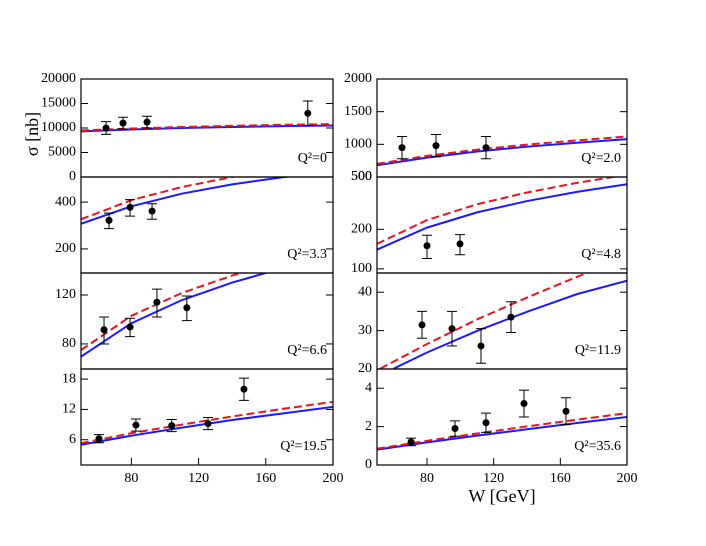  I want to click on y-tick-label: 100, so click(361, 268).